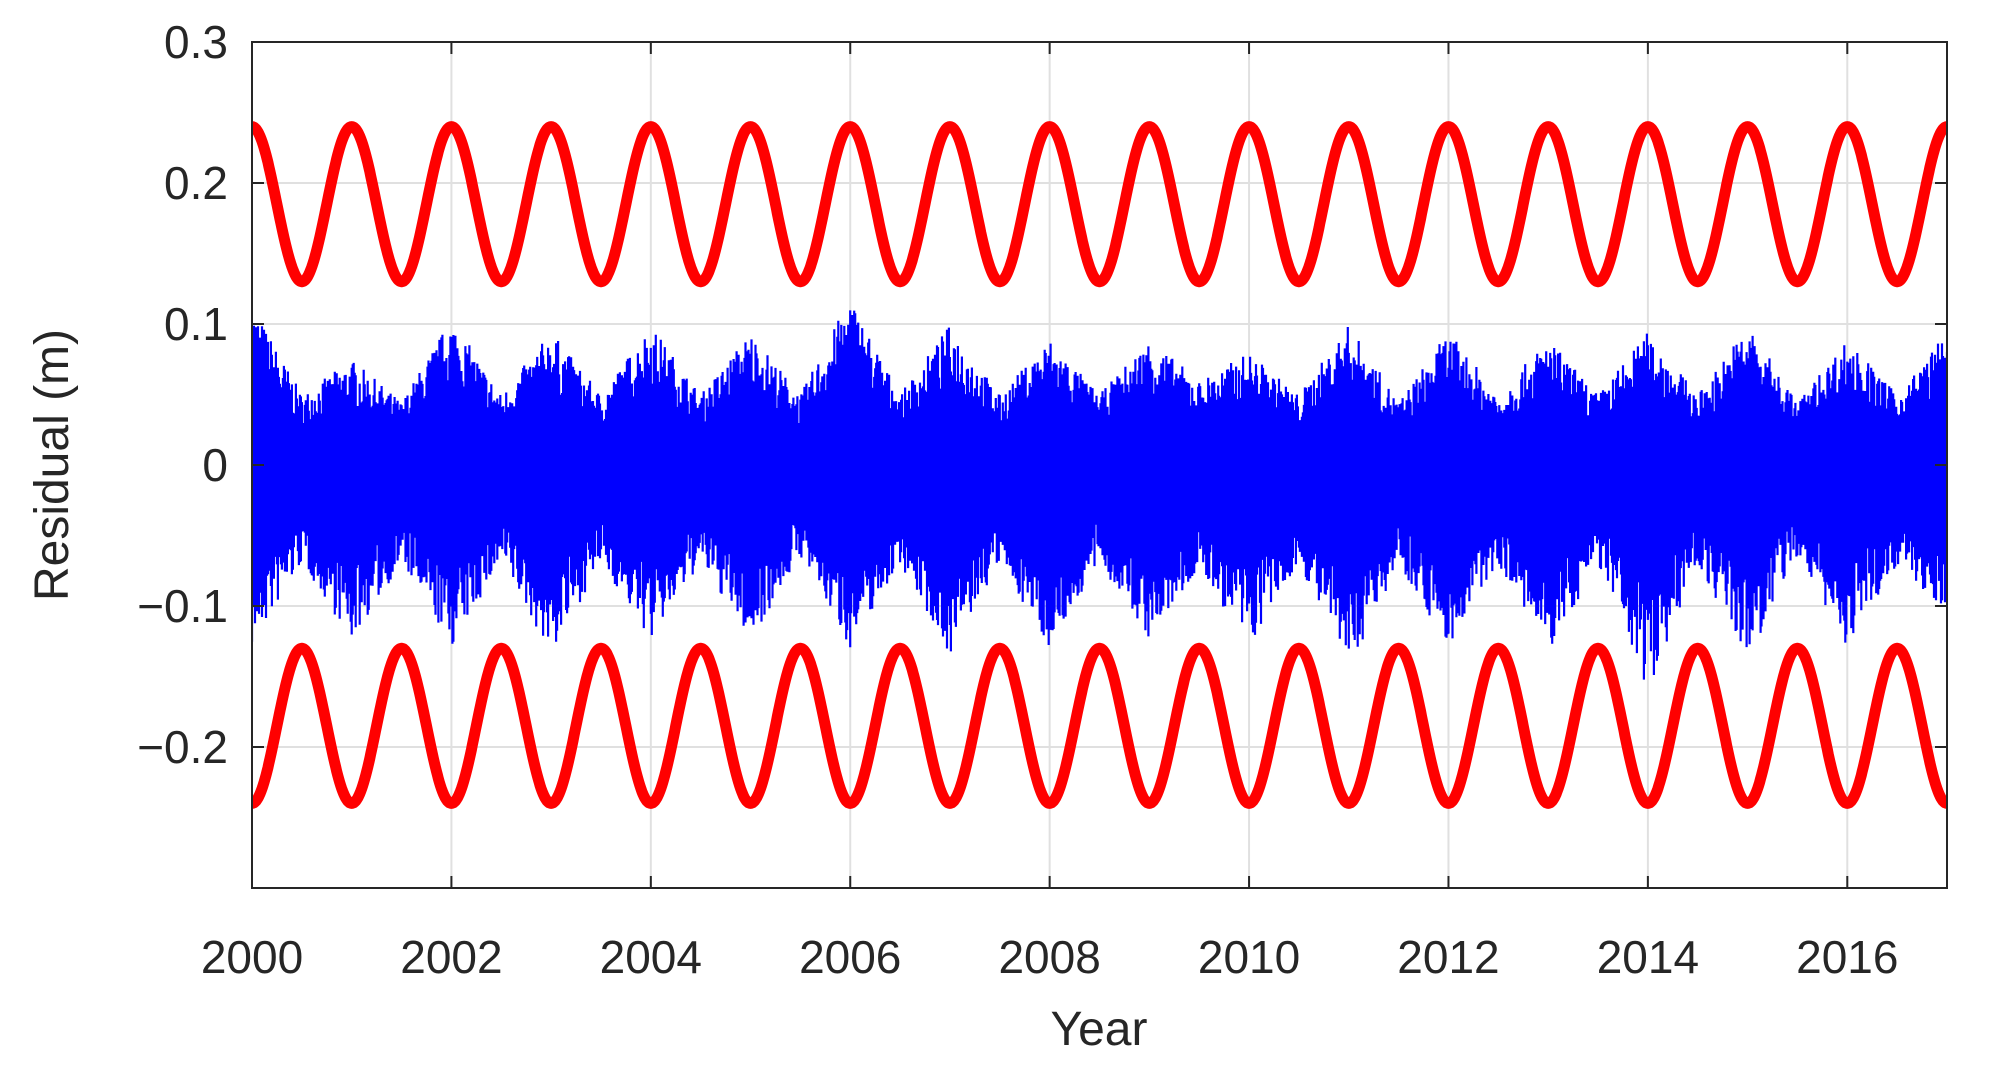 This screenshot has height=1079, width=1992. I want to click on x-tick-label: 2012, so click(1448, 957).